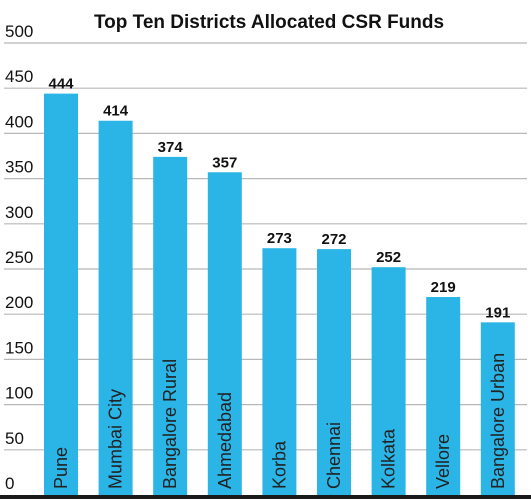  What do you see at coordinates (19, 167) in the screenshot?
I see `y-tick-label: 350` at bounding box center [19, 167].